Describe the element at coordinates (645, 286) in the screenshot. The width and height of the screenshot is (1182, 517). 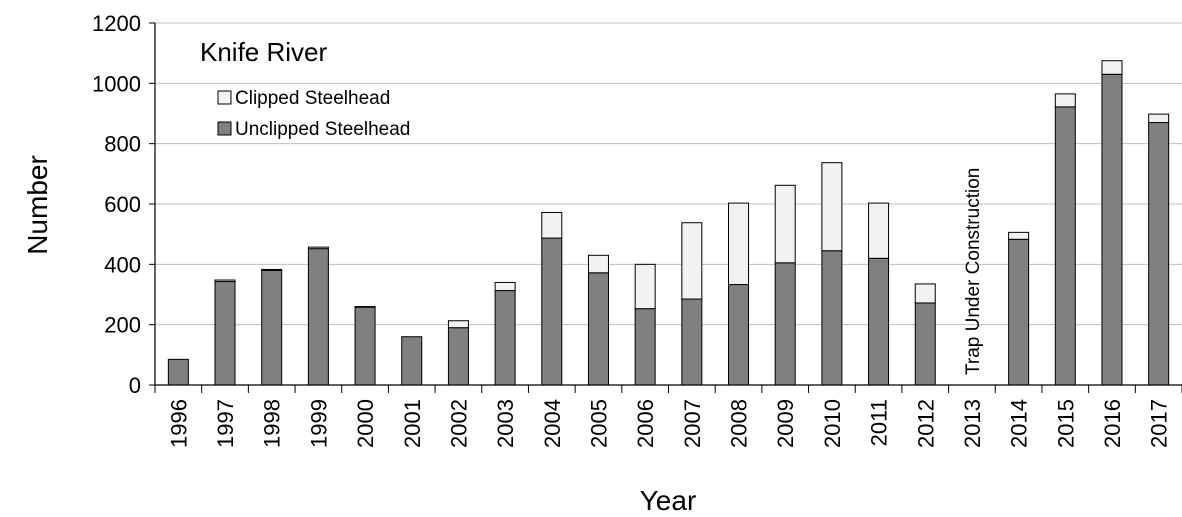
I see `bar-clipped-2006` at that location.